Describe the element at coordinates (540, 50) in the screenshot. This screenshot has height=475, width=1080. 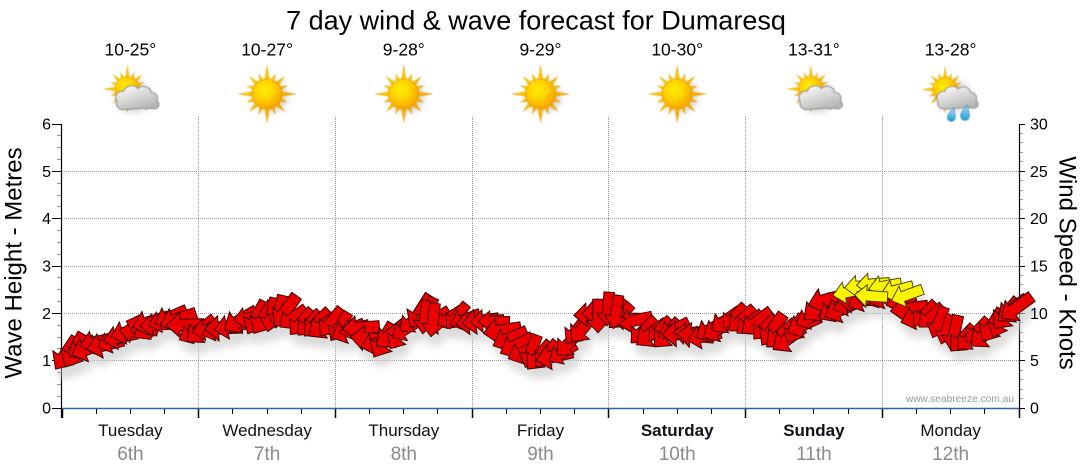
I see `svg-text: 9-29°` at that location.